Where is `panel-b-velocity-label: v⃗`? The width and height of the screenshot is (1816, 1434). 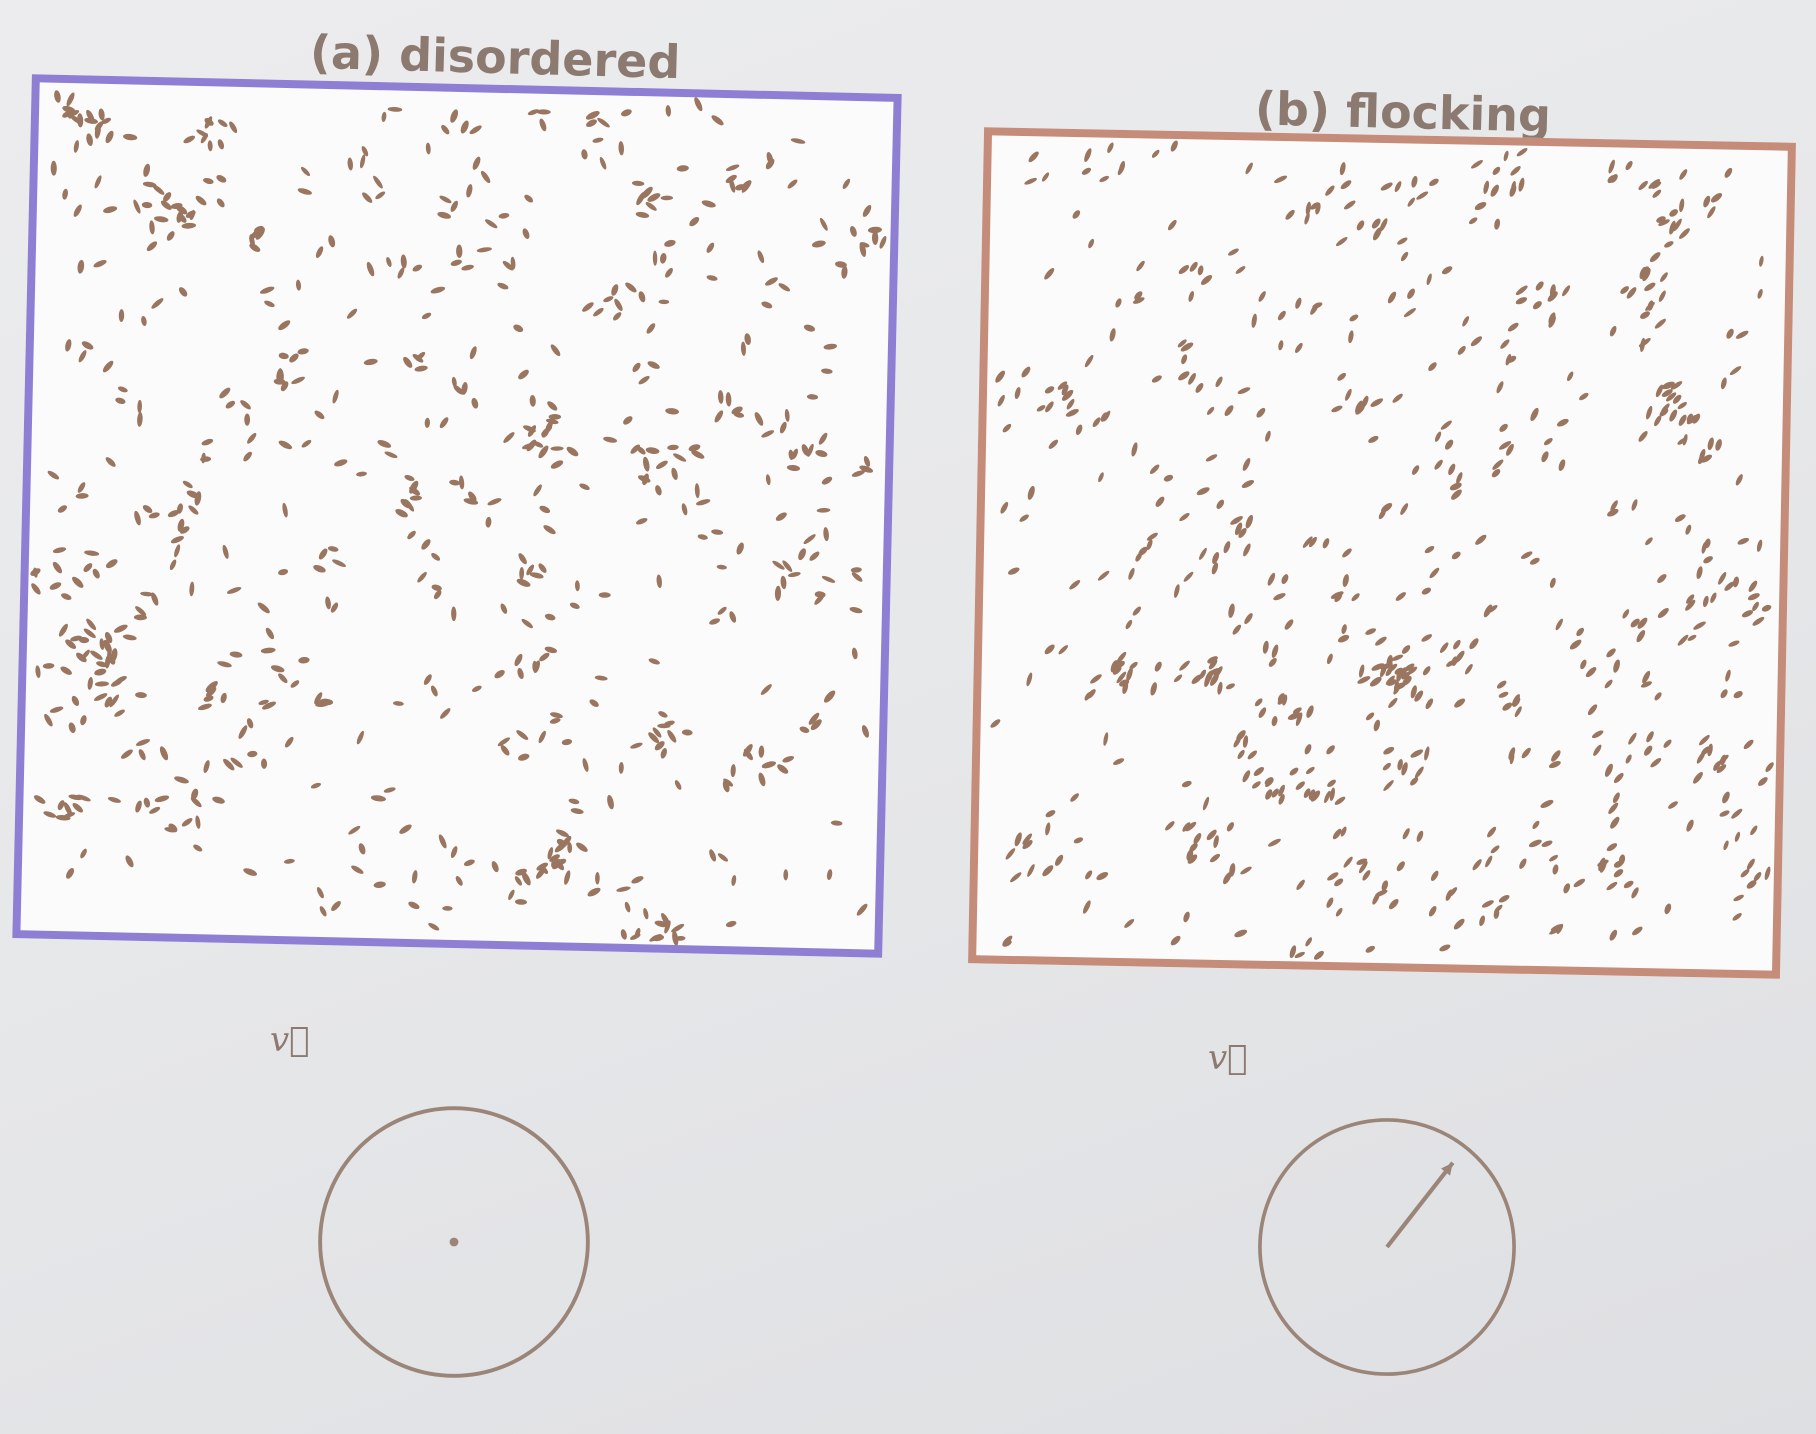
panel-b-velocity-label: v⃗ is located at coordinates (1228, 1058).